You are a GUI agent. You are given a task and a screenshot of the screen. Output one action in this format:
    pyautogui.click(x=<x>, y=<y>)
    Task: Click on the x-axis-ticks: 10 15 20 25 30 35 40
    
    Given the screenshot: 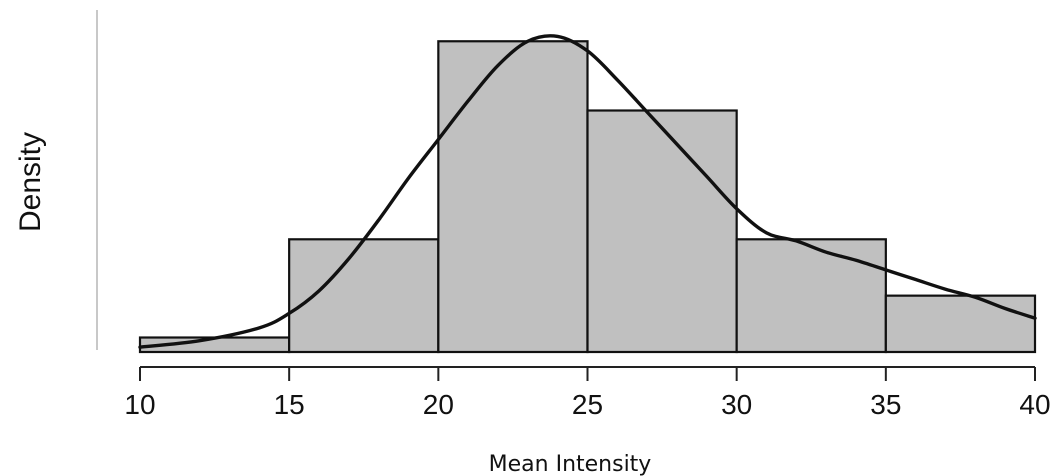 What is the action you would take?
    pyautogui.click(x=587, y=393)
    